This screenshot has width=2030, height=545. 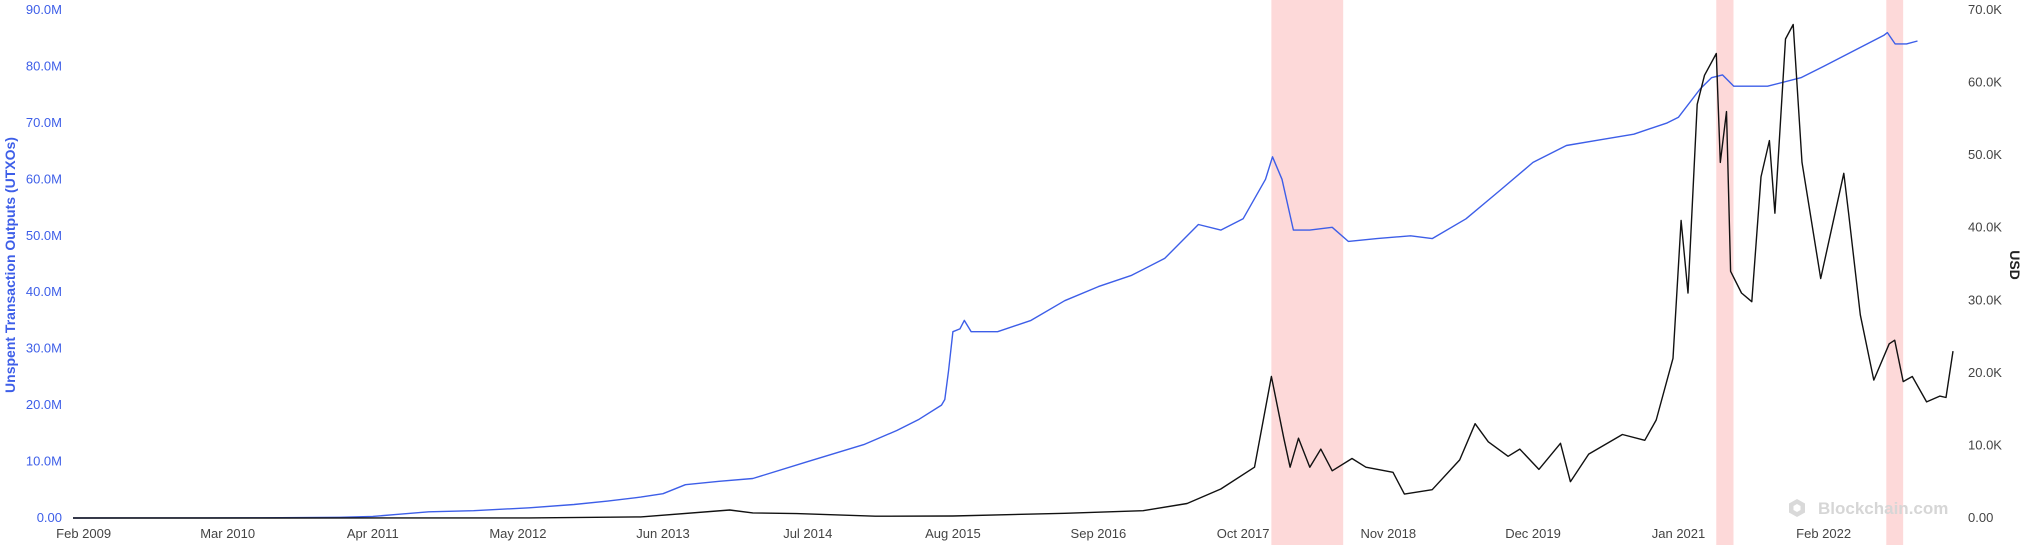 What do you see at coordinates (1980, 517) in the screenshot?
I see `right-tick-label: 0.00` at bounding box center [1980, 517].